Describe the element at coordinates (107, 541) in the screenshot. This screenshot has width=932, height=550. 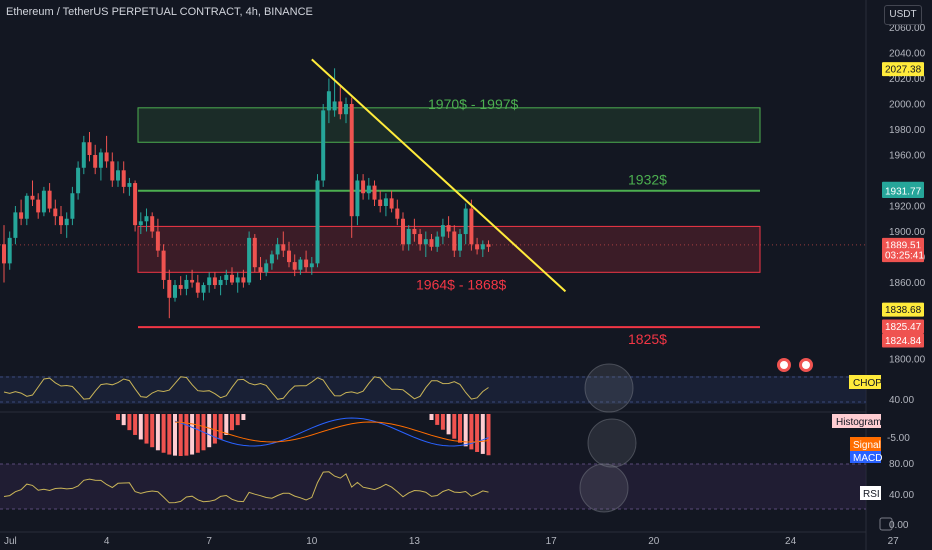
I see `x-tick-label: 4` at that location.